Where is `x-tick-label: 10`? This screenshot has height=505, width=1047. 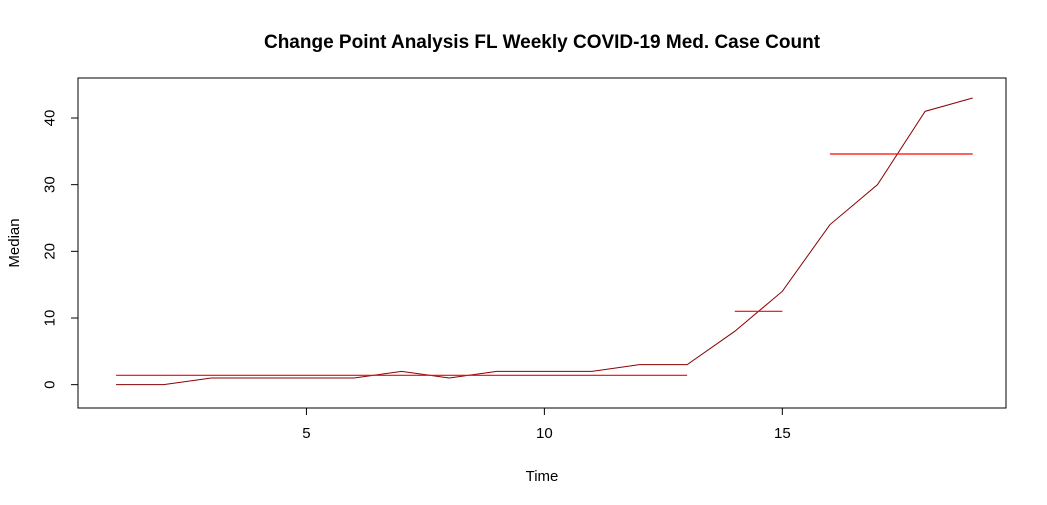 x-tick-label: 10 is located at coordinates (544, 433).